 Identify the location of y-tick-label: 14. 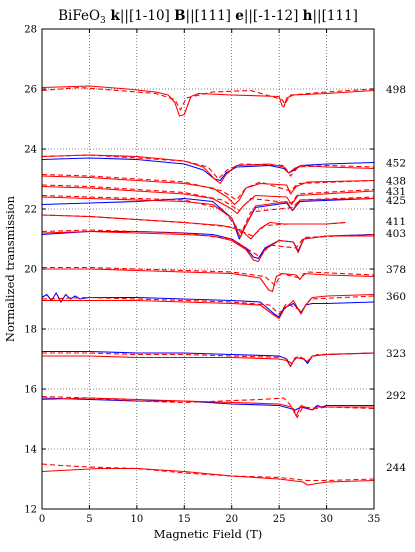
(30, 450).